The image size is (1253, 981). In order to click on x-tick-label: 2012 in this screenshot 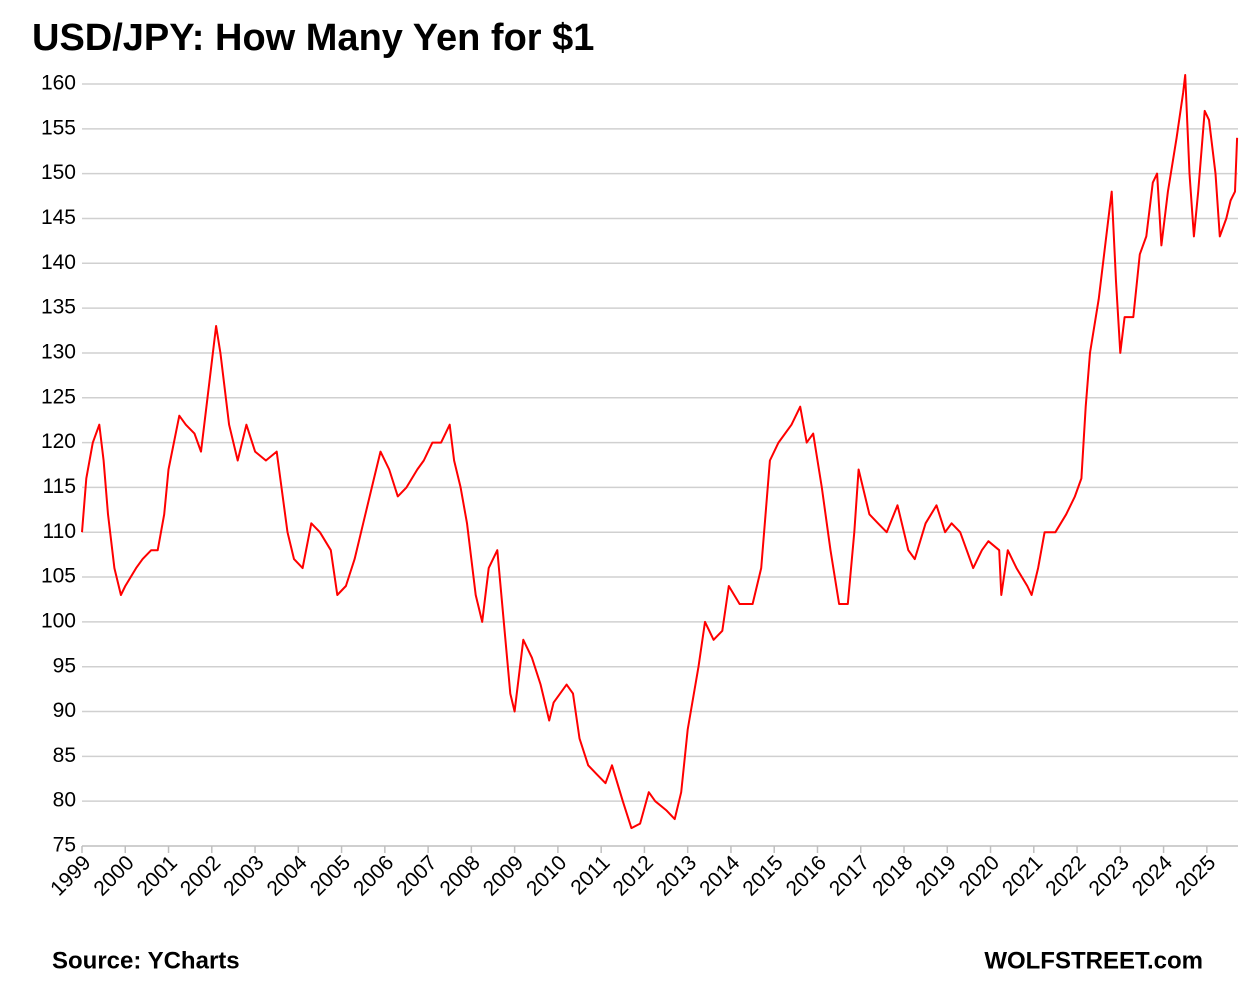, I will do `click(633, 875)`.